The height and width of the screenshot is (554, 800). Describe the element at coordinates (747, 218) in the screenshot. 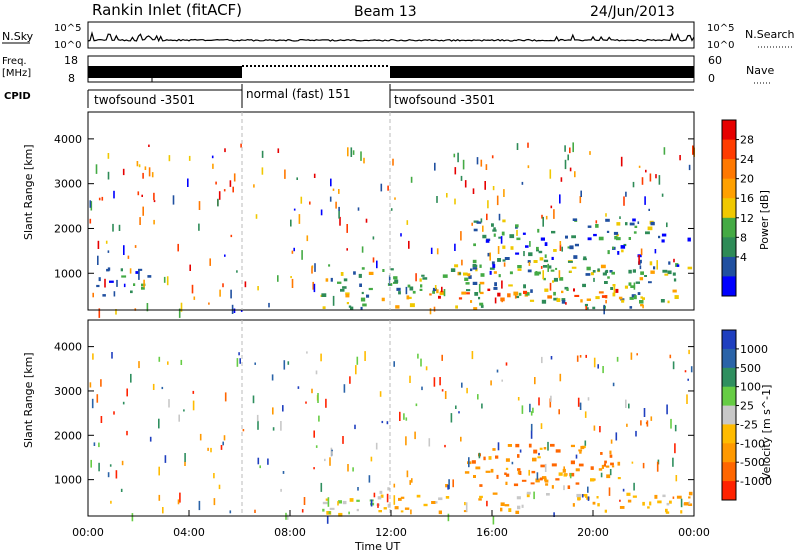

I see `colorbar-tick-label: 12` at that location.